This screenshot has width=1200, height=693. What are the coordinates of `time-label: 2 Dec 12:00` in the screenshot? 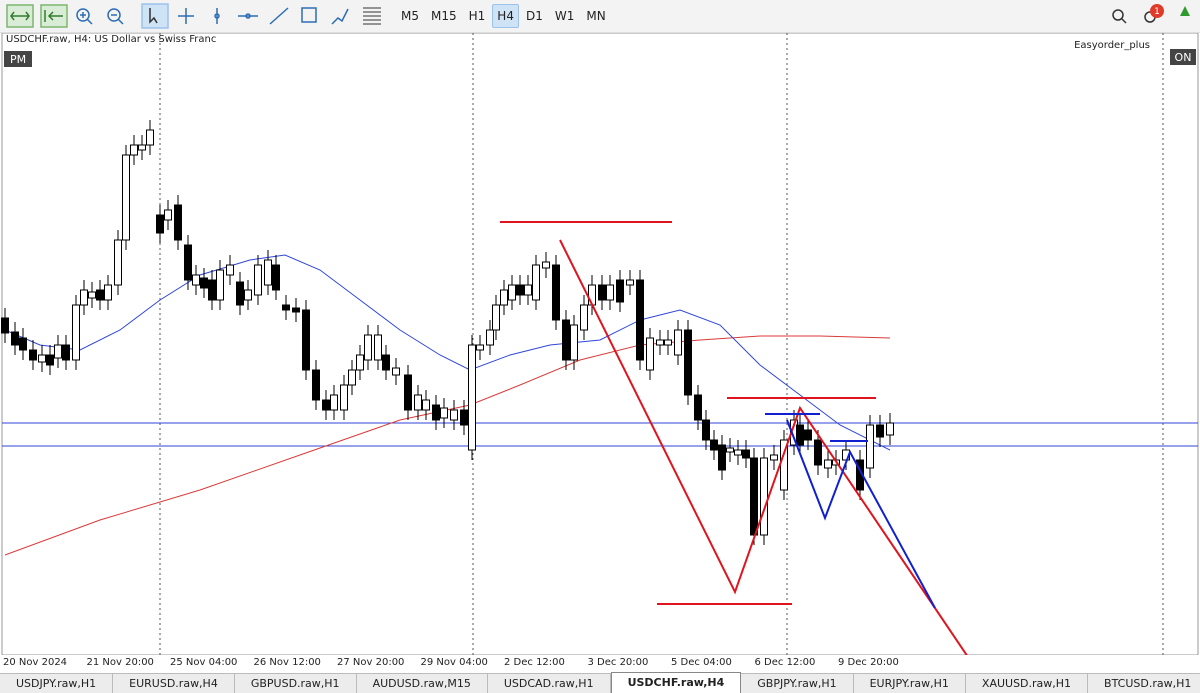 It's located at (534, 662).